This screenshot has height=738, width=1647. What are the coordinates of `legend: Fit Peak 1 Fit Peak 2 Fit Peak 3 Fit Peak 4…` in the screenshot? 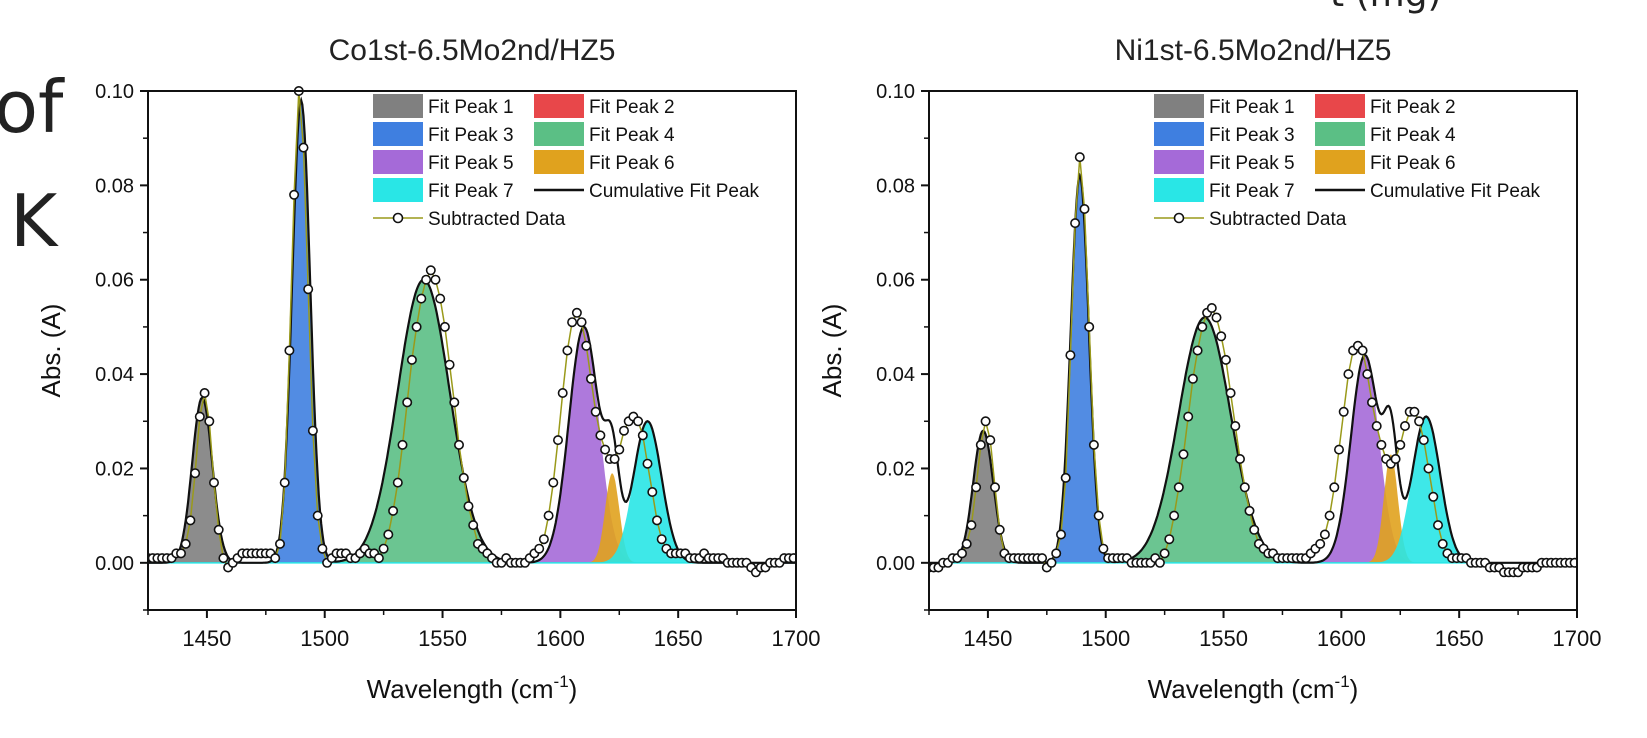 It's located at (1347, 162).